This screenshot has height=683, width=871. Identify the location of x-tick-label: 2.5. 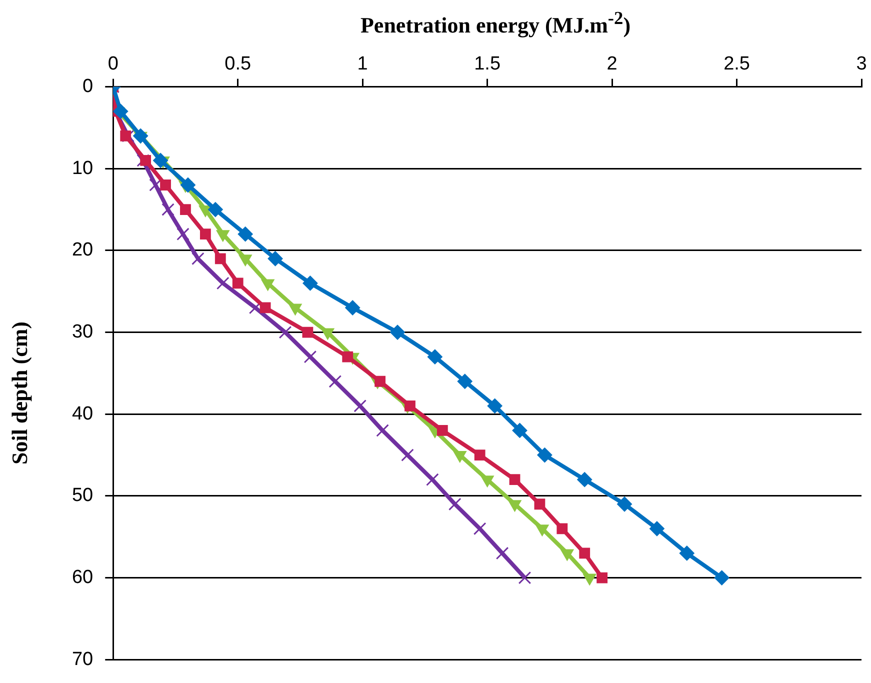
(737, 64).